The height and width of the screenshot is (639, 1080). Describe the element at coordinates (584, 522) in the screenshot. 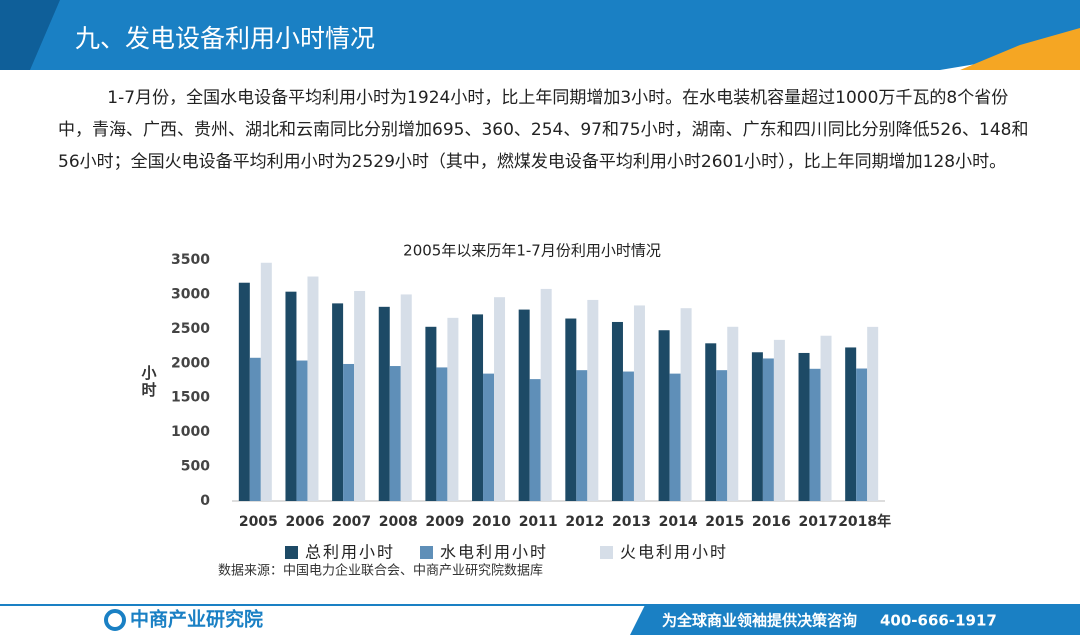

I see `x-tick-label: 2012` at that location.